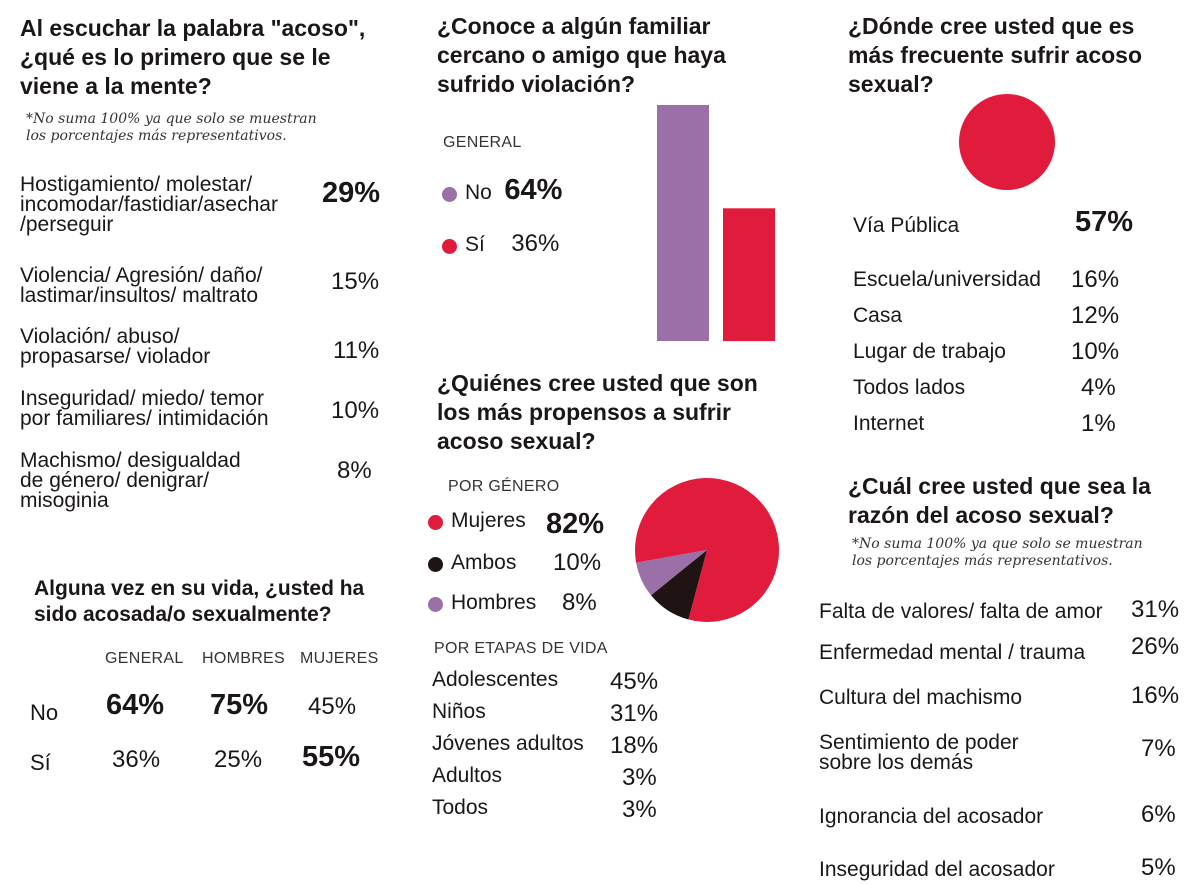  Describe the element at coordinates (921, 697) in the screenshot. I see `q6-row-label: Cultura del machismo` at that location.